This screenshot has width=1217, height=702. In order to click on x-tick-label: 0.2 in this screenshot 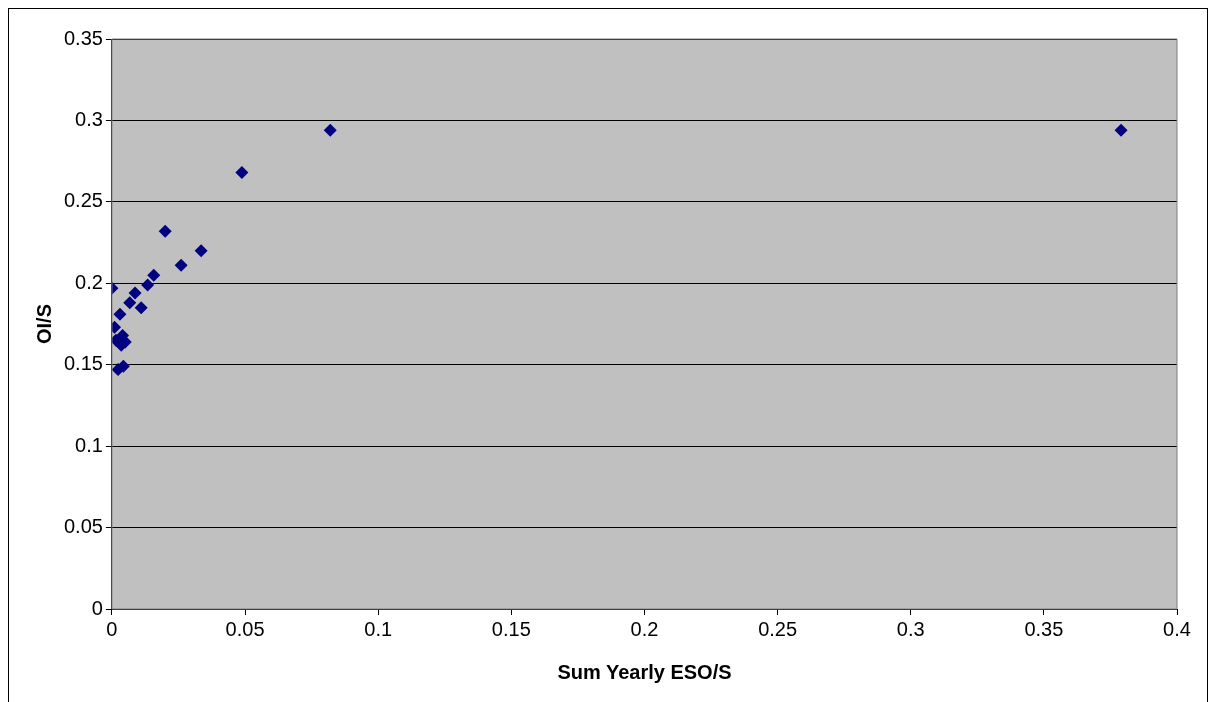, I will do `click(644, 628)`.